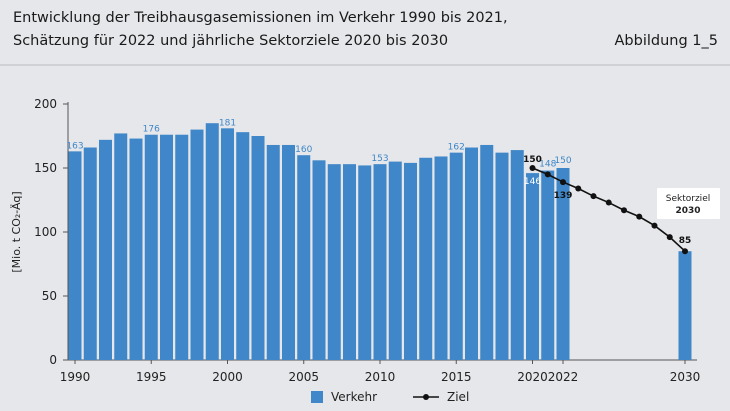  Describe the element at coordinates (365, 262) in the screenshot. I see `bar-2009` at that location.